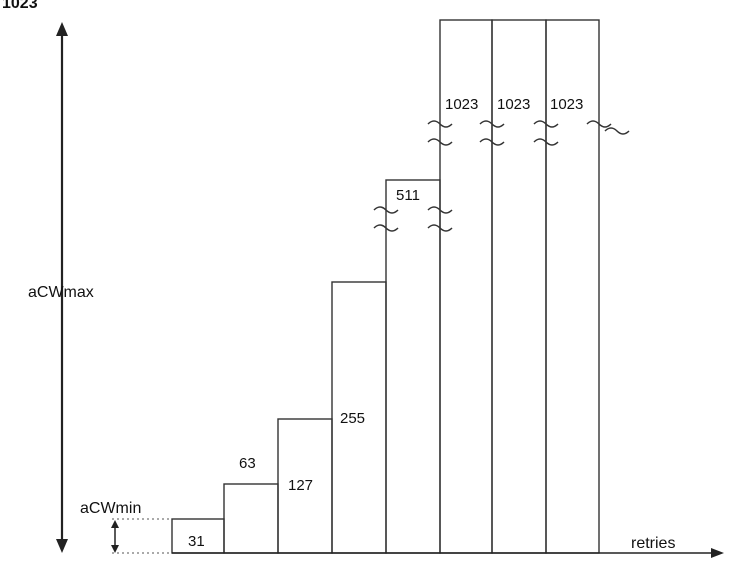  I want to click on cwmax-arrow, so click(62, 287).